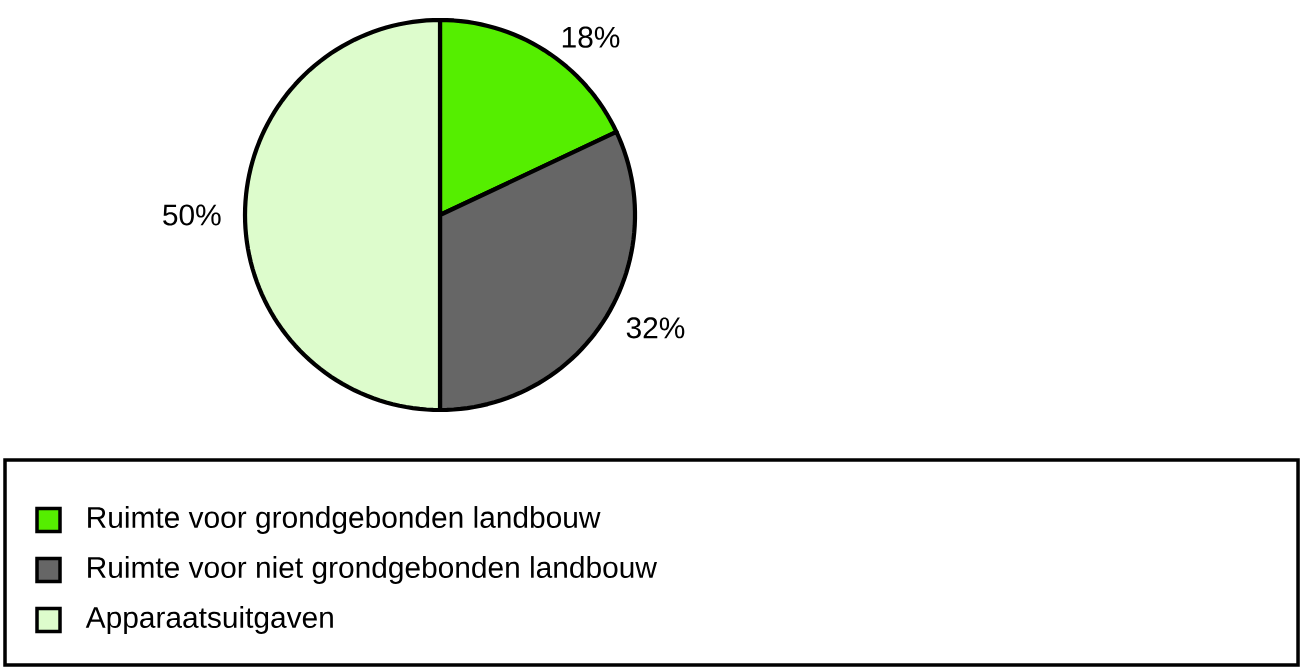  What do you see at coordinates (372, 570) in the screenshot?
I see `legend-label: Ruimte voor niet grondgebonden landbouw` at bounding box center [372, 570].